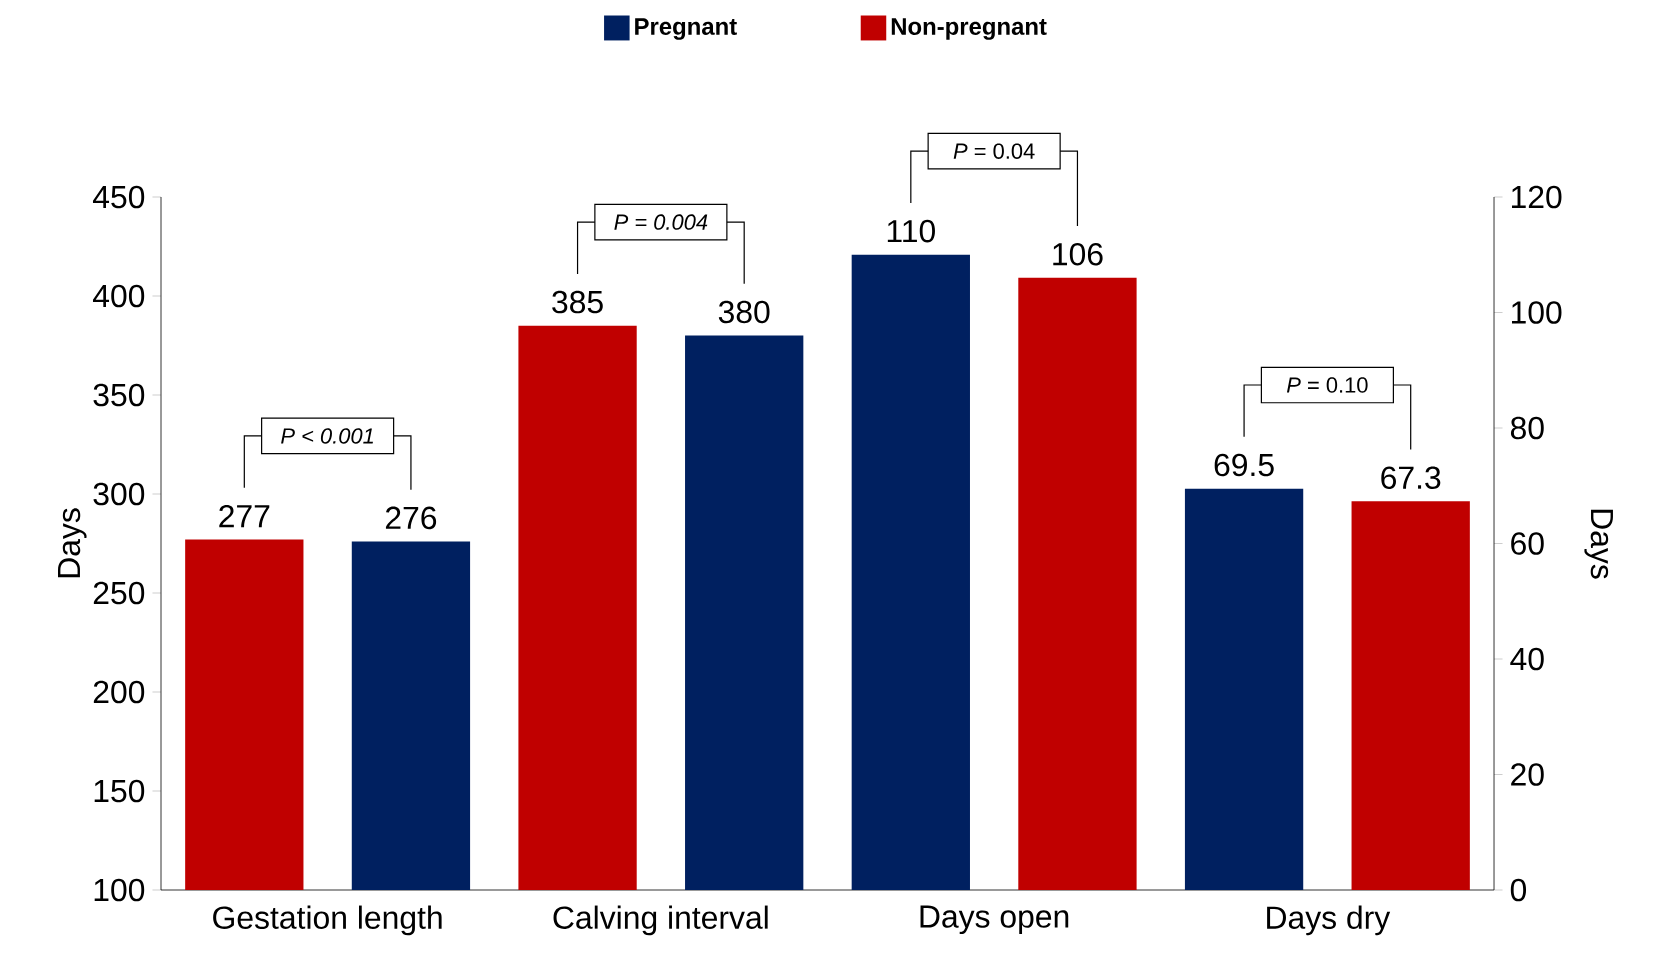 This screenshot has width=1658, height=956. I want to click on x-tick-label: Days open, so click(994, 920).